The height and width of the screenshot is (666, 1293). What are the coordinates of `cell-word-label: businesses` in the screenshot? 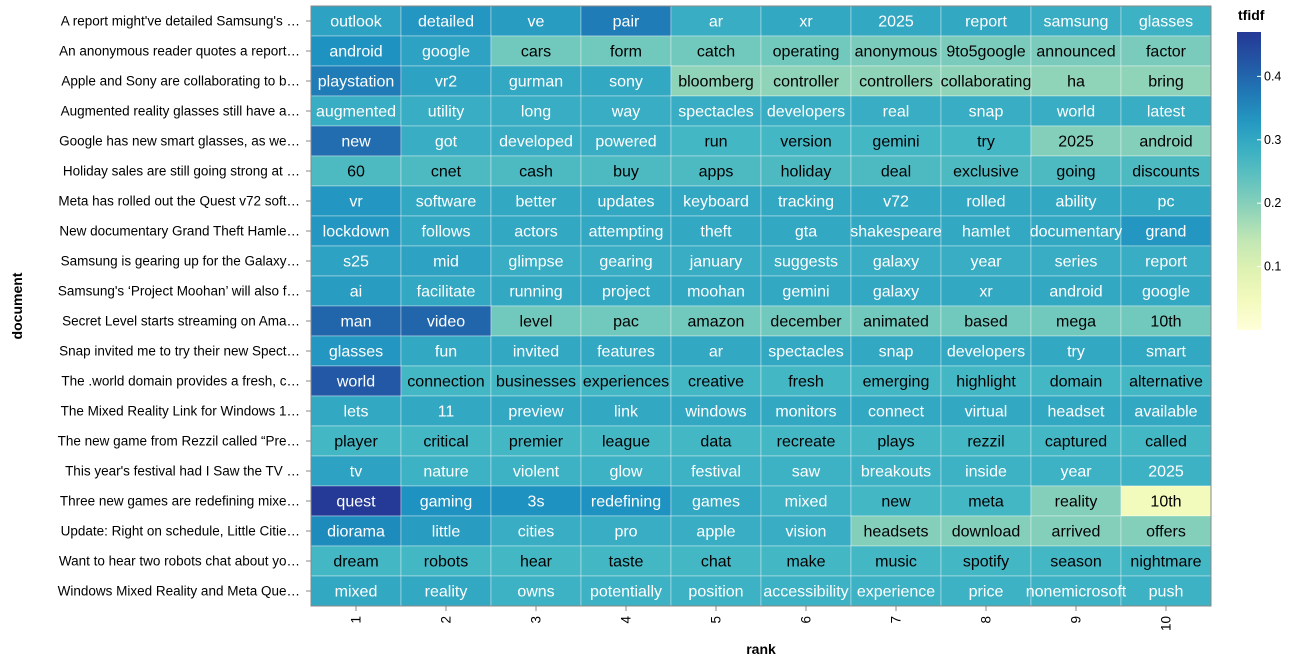 It's located at (536, 382).